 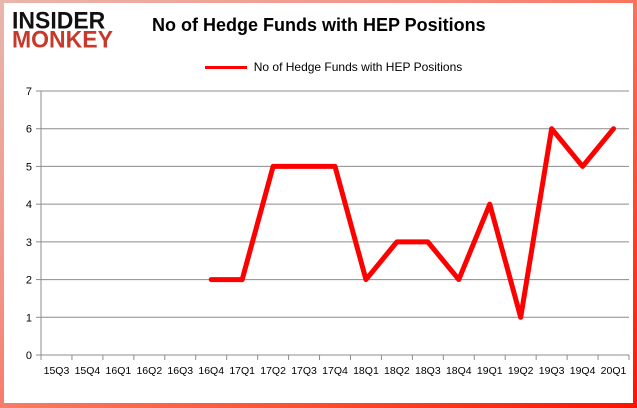 What do you see at coordinates (358, 67) in the screenshot?
I see `legend-label: No of Hedge Funds with HEP Positions` at bounding box center [358, 67].